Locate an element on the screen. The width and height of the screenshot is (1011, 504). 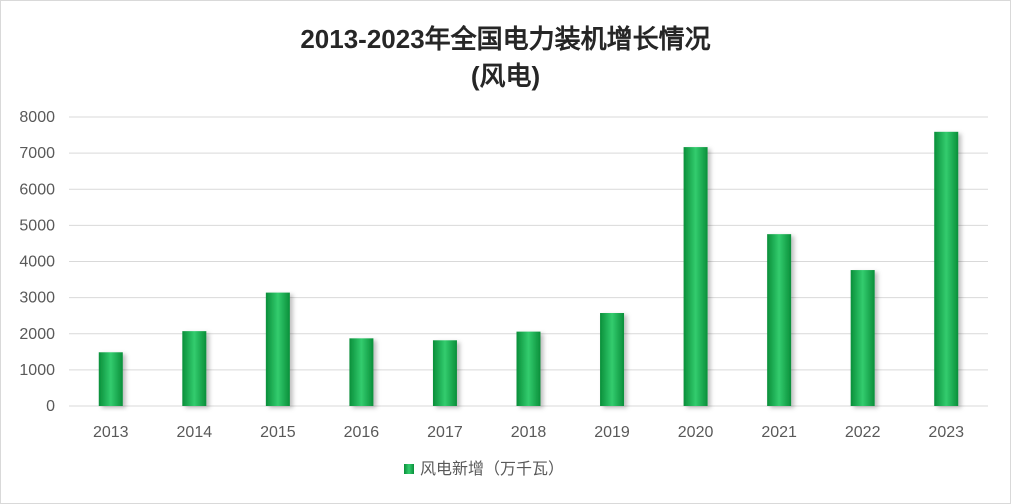
y-tick-label: 2000 is located at coordinates (37, 334).